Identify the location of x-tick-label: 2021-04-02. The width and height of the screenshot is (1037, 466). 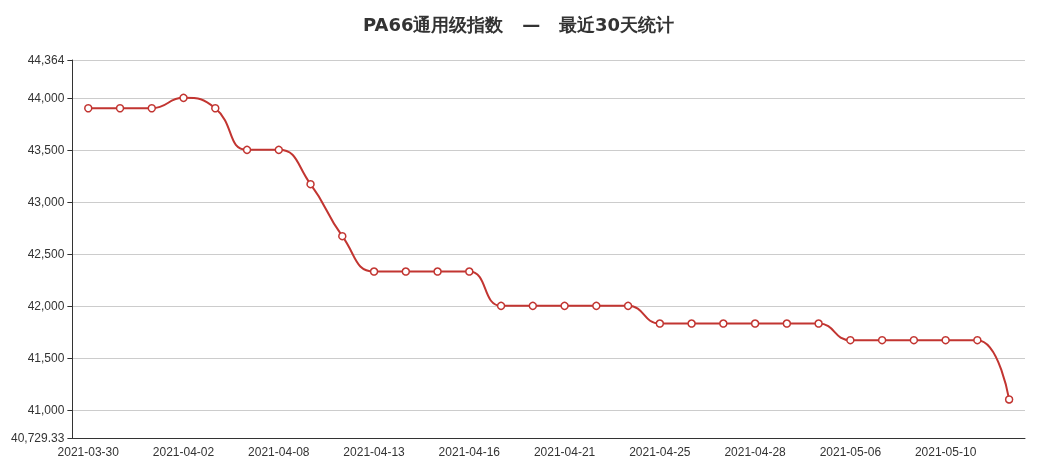
(183, 452).